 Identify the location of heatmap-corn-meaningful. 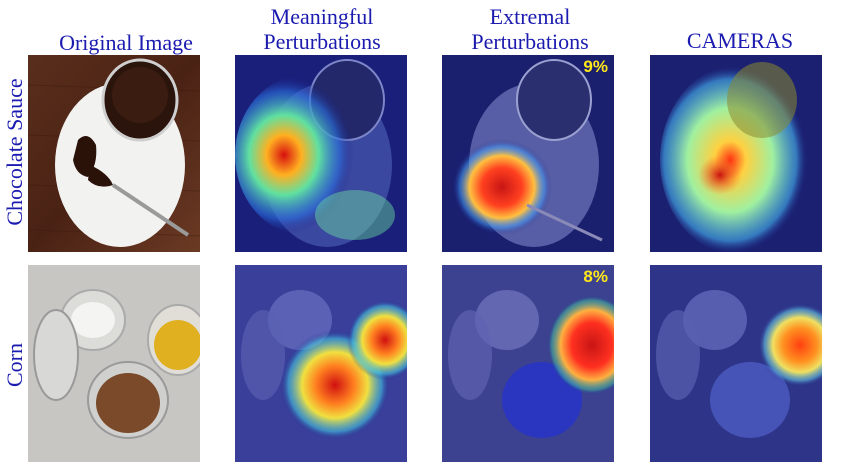
(321, 363).